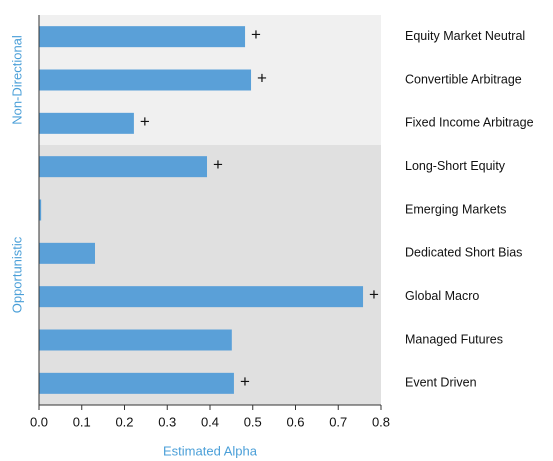 The height and width of the screenshot is (461, 553). I want to click on x-tick-label: 0.6, so click(295, 421).